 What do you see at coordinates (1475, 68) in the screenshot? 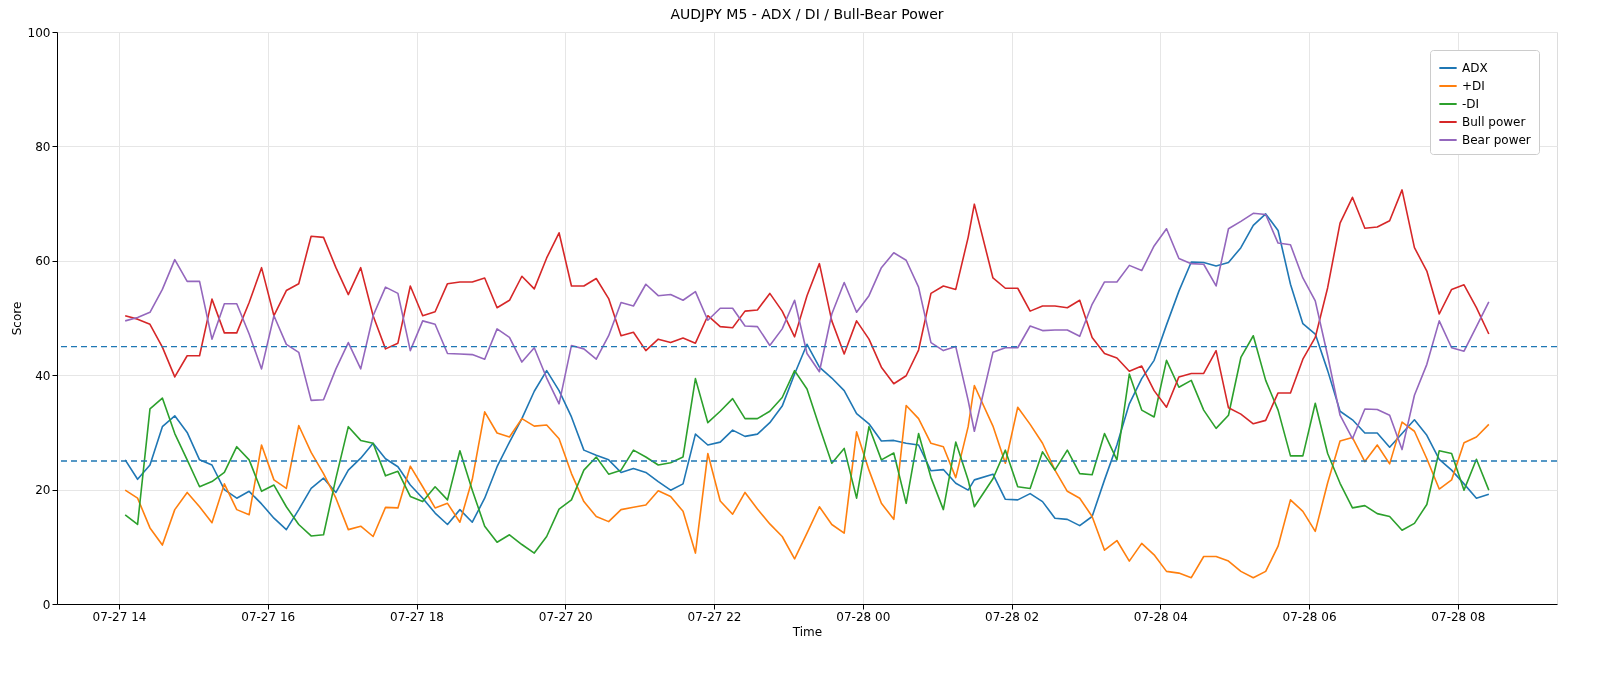
I see `legend-label: ADX` at bounding box center [1475, 68].